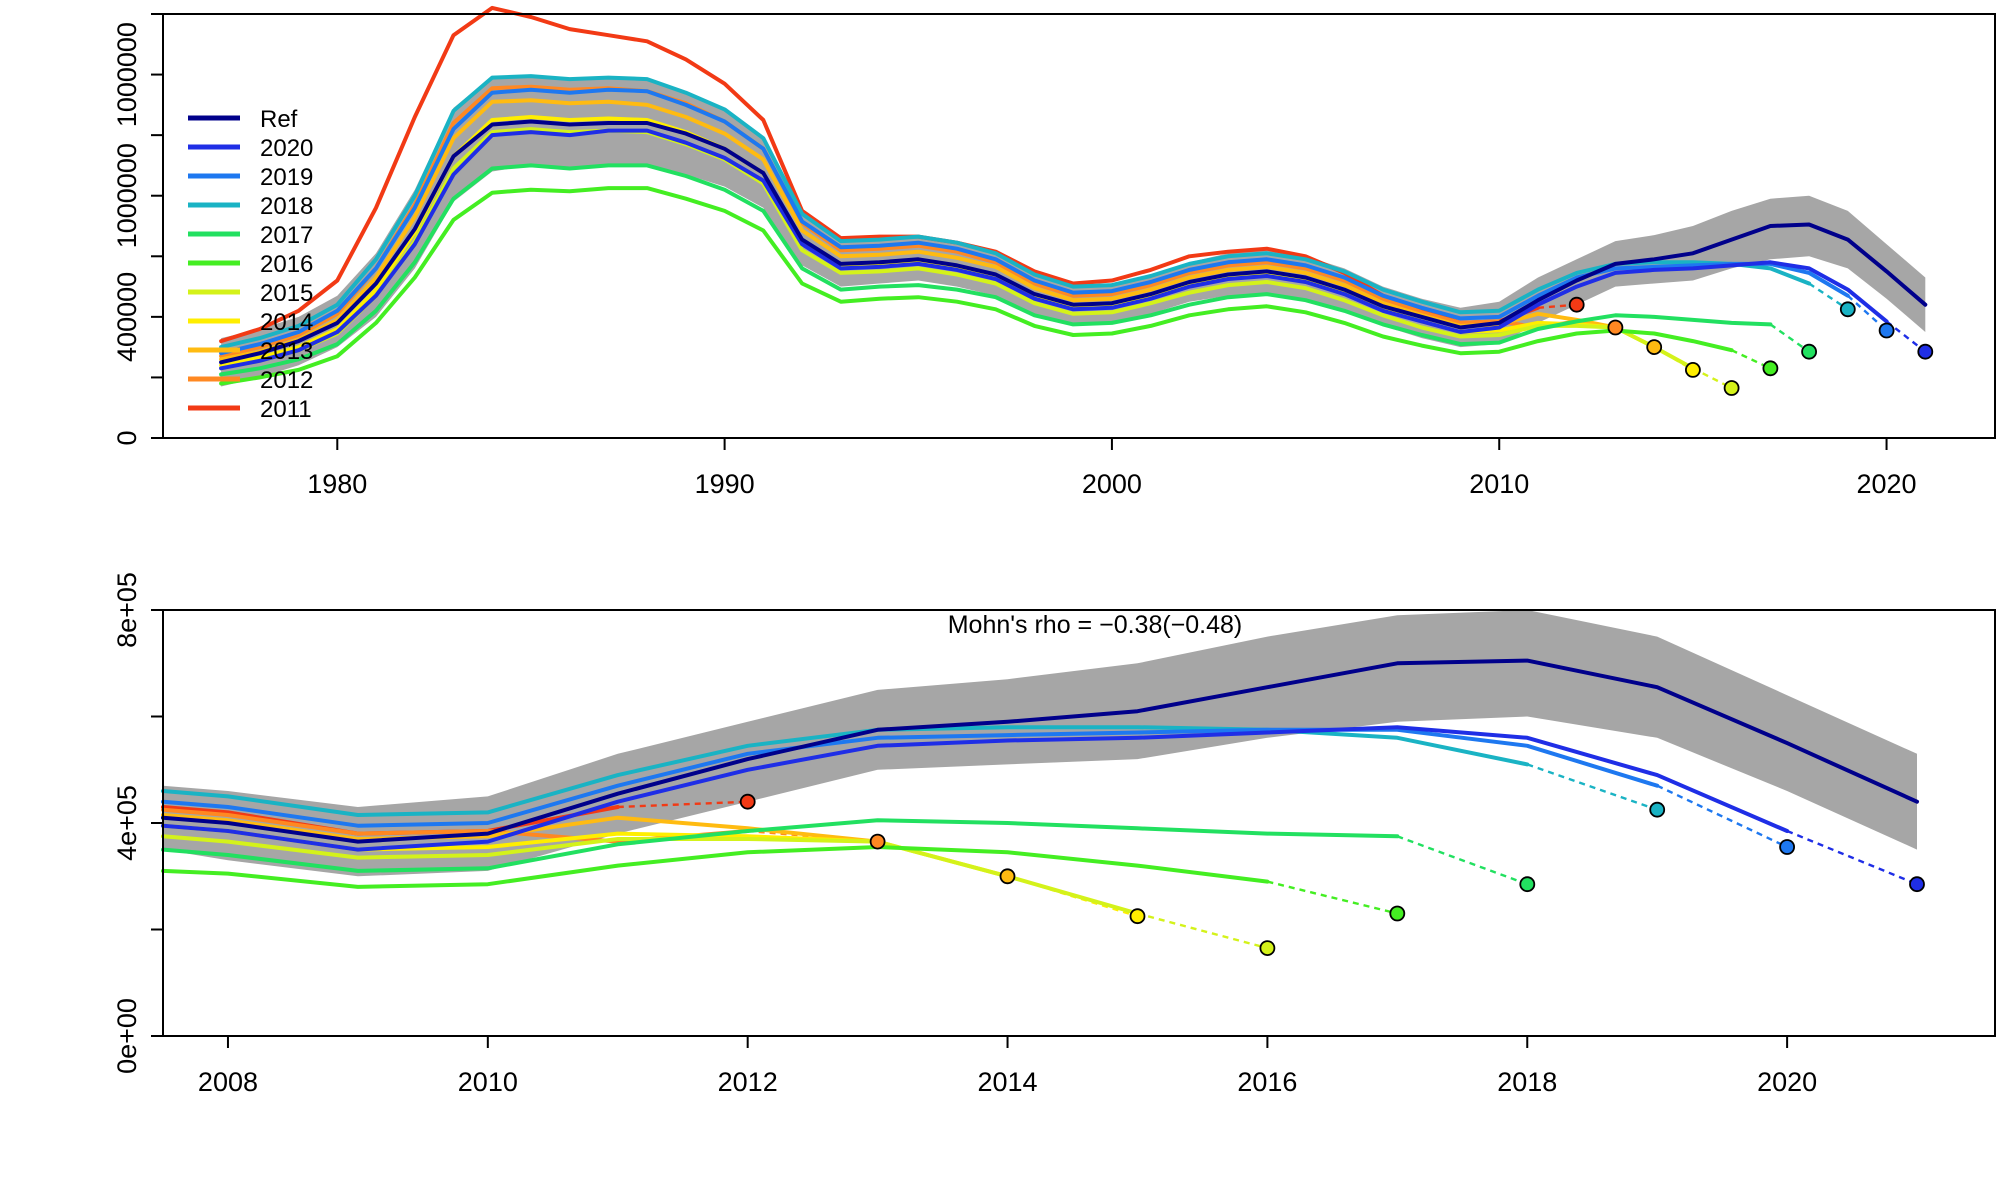  I want to click on series-line-2015, so click(650, 875).